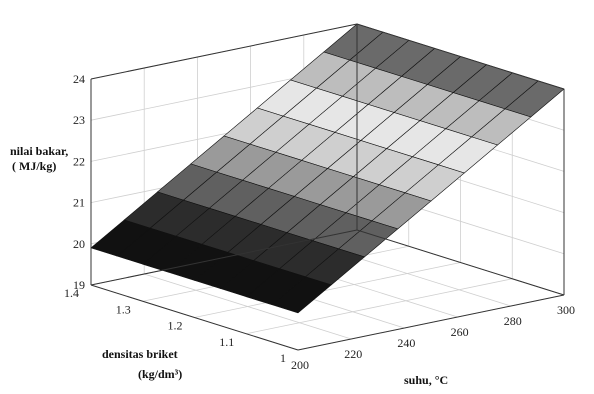 The width and height of the screenshot is (594, 394). I want to click on y-tick-label: 1.3, so click(123, 309).